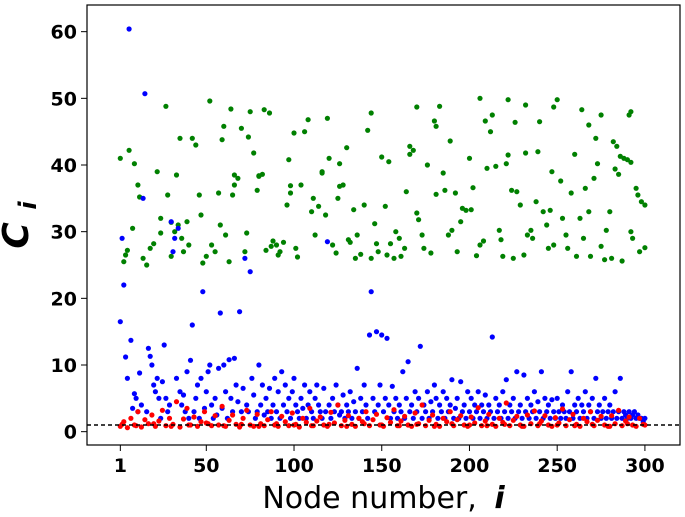 This screenshot has width=685, height=517. What do you see at coordinates (64, 166) in the screenshot?
I see `y-tick-label: 40` at bounding box center [64, 166].